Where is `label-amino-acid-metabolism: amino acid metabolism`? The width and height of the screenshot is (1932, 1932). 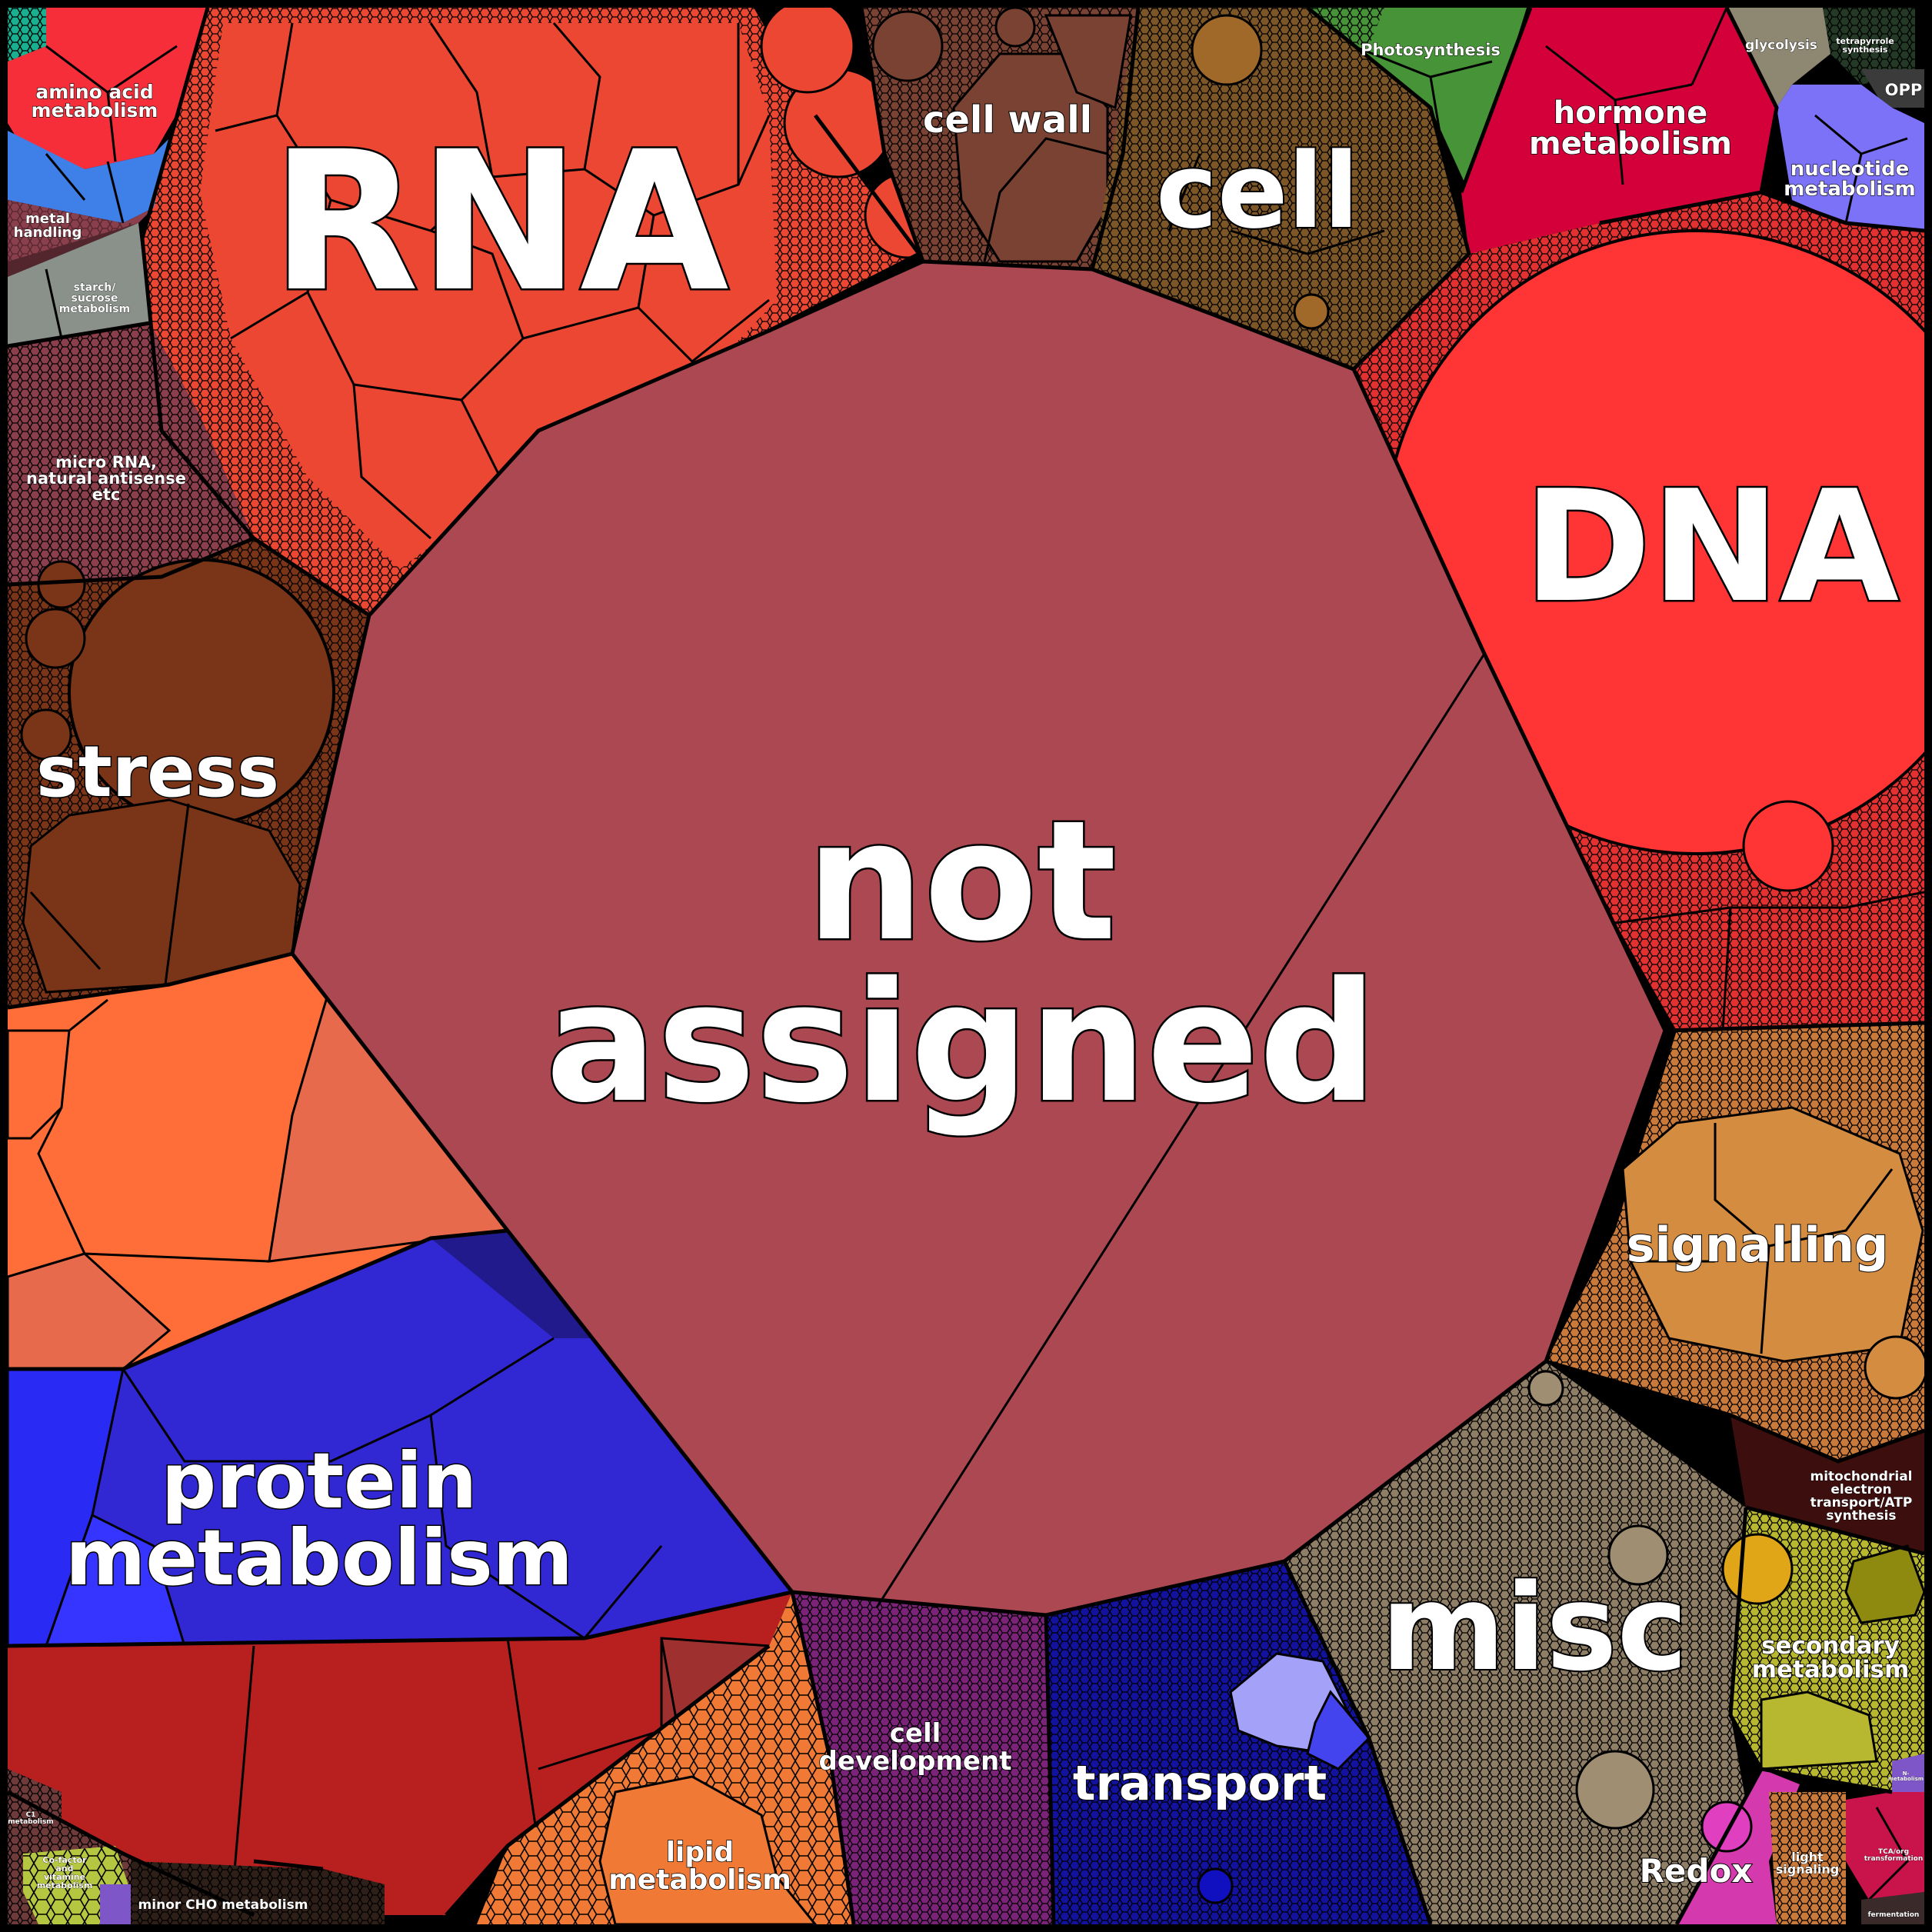
label-amino-acid-metabolism: amino acid metabolism is located at coordinates (95, 101).